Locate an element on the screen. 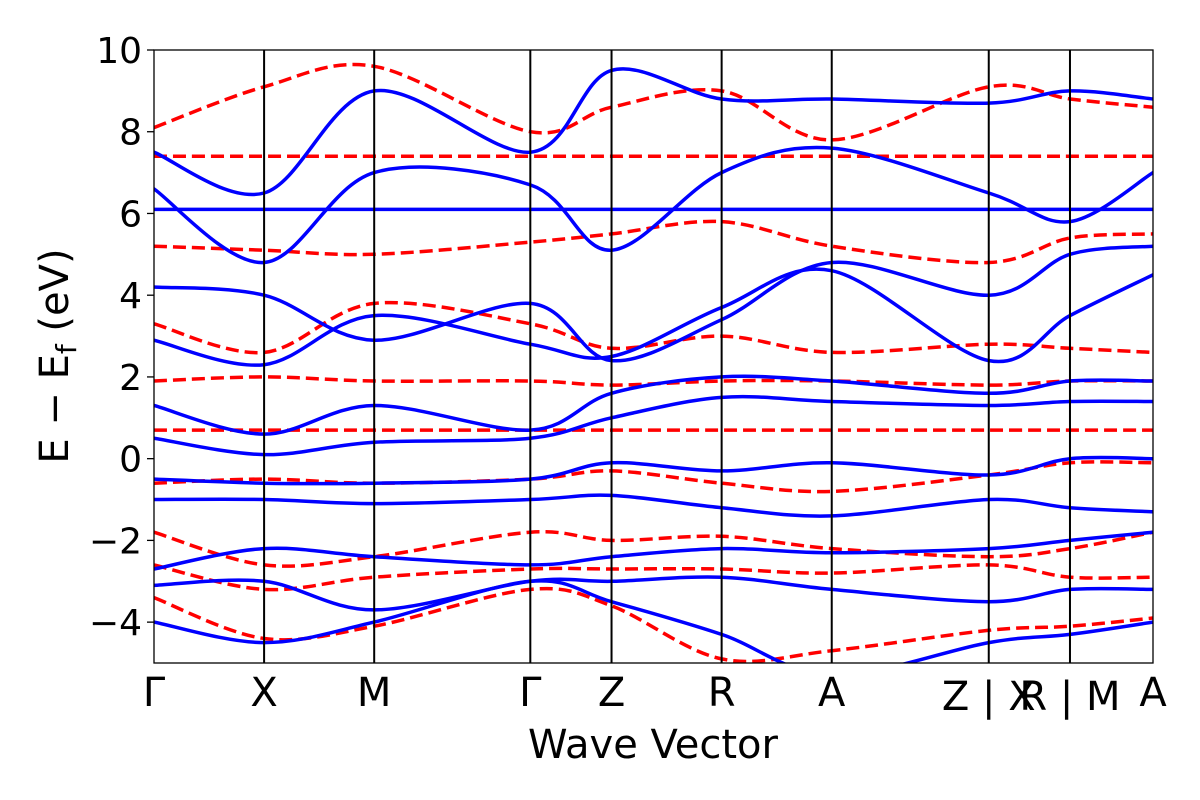 The image size is (1200, 800). kpoint-label: R is located at coordinates (722, 693).